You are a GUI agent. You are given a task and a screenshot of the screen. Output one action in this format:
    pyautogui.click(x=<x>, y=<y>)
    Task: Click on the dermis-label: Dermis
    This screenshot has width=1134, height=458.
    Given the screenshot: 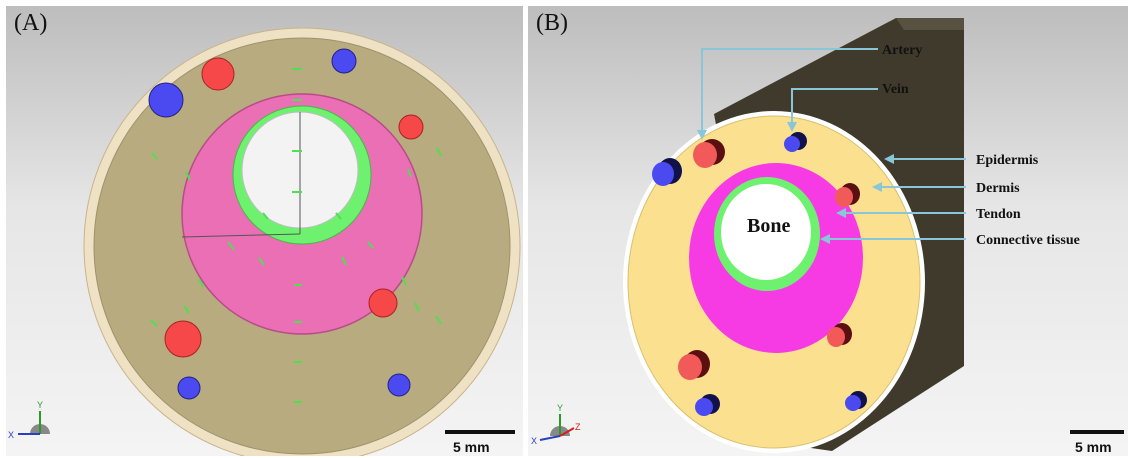 What is the action you would take?
    pyautogui.click(x=998, y=188)
    